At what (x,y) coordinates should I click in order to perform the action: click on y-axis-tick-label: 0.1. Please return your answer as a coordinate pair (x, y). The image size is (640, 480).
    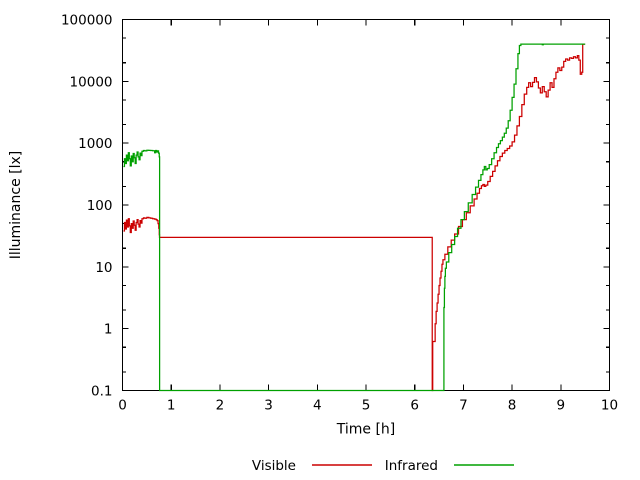
    Looking at the image, I should click on (101, 392).